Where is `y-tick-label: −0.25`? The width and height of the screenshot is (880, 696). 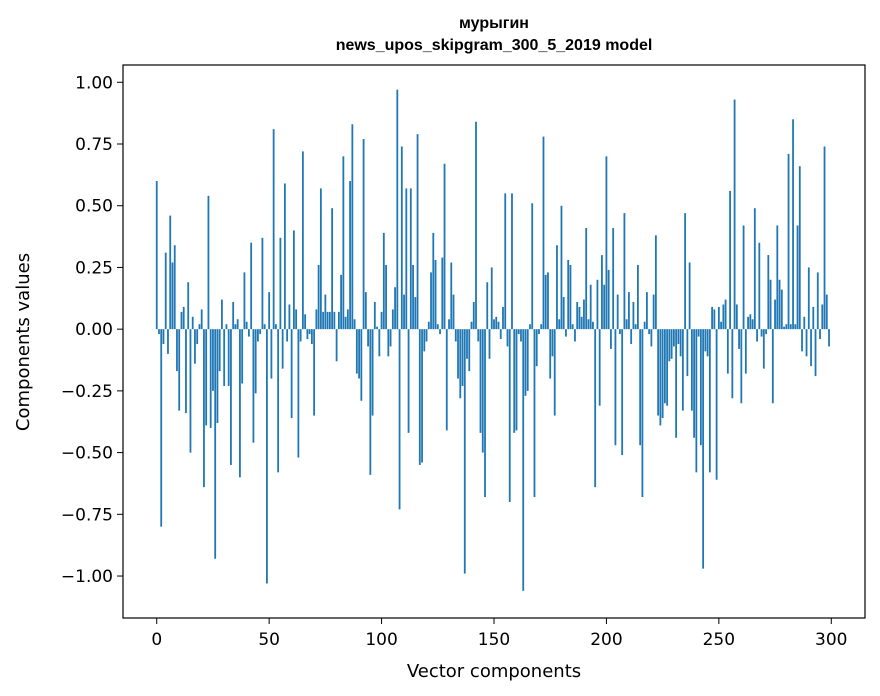 y-tick-label: −0.25 is located at coordinates (87, 392).